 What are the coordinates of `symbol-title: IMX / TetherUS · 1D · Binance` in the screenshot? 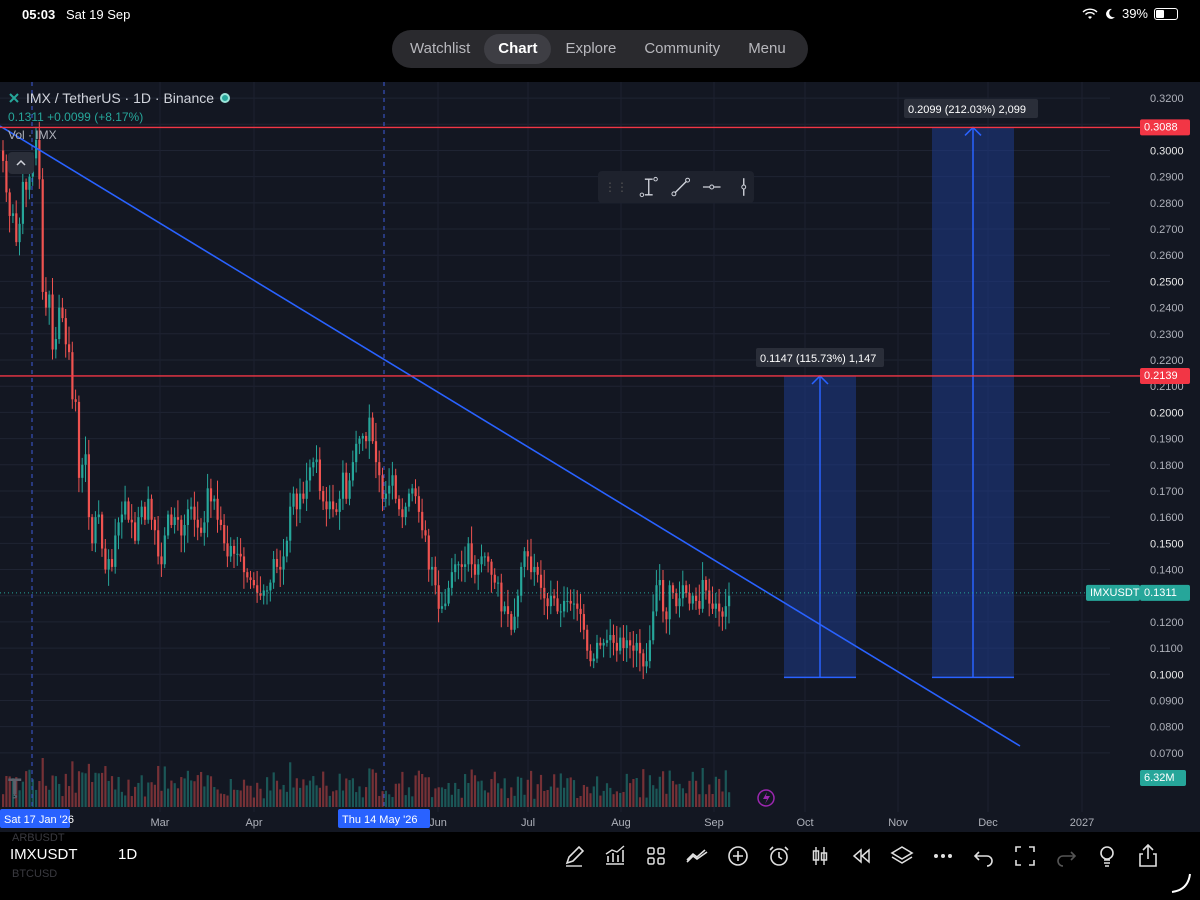 It's located at (120, 98).